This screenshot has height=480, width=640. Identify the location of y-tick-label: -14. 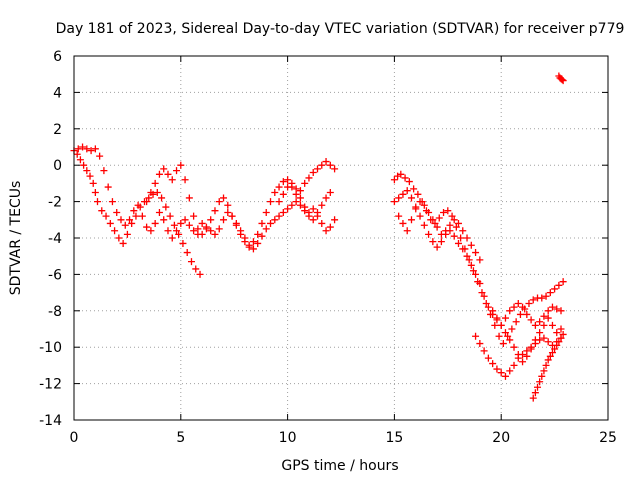
(50, 421).